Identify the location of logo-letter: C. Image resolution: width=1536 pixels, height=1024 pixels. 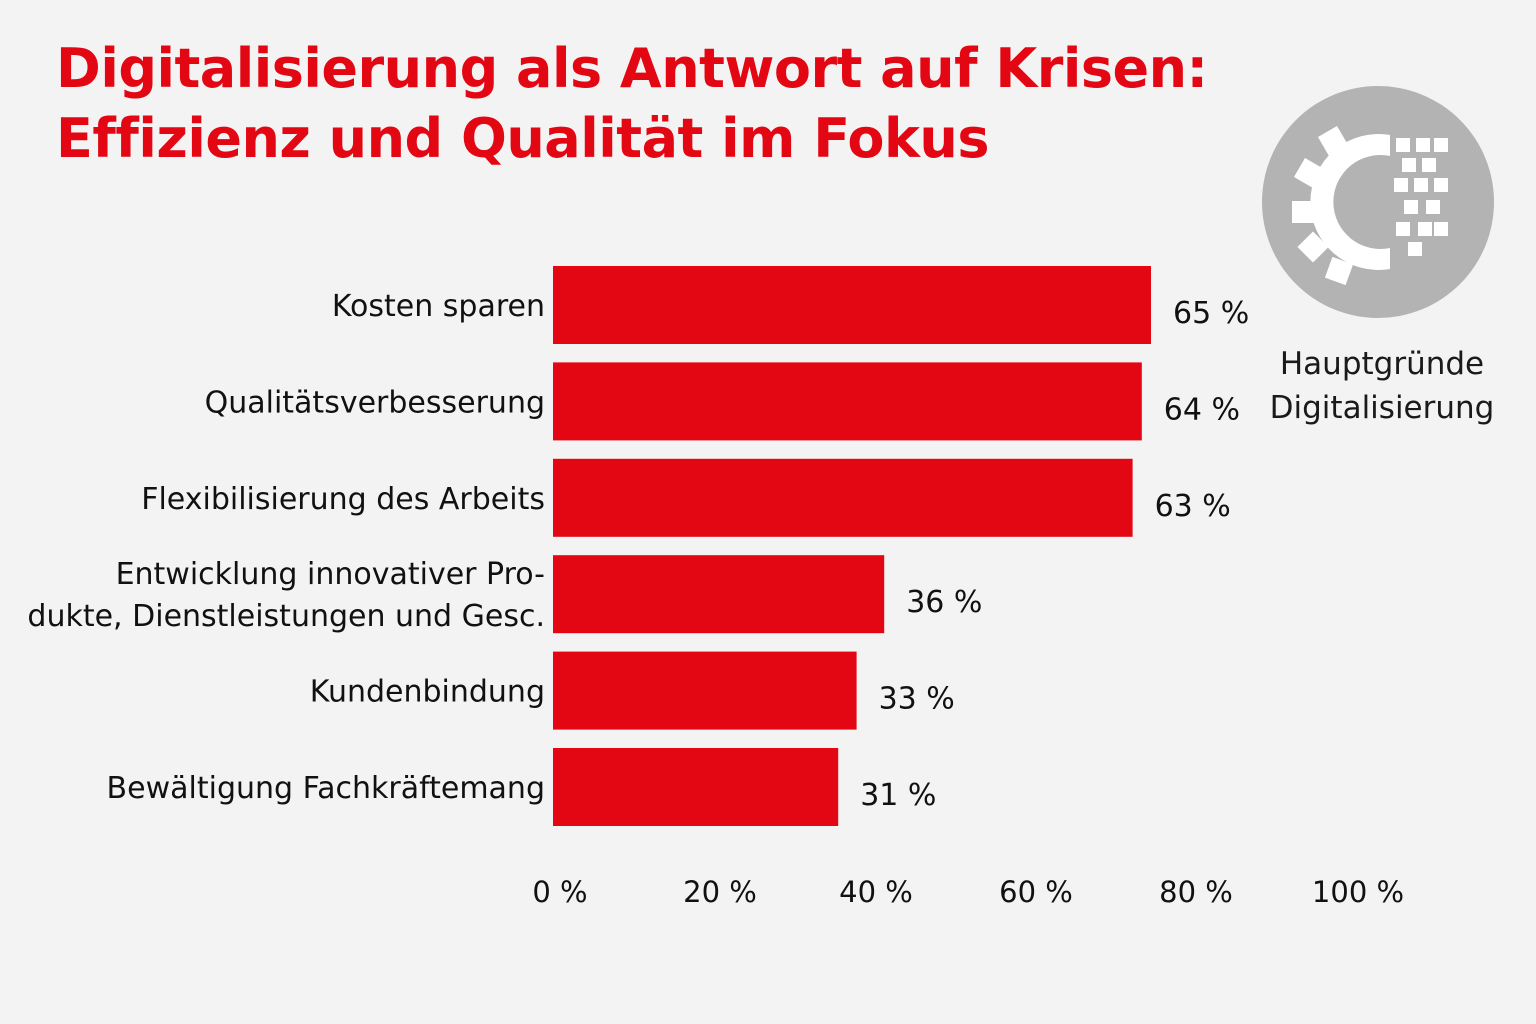
(1356, 204).